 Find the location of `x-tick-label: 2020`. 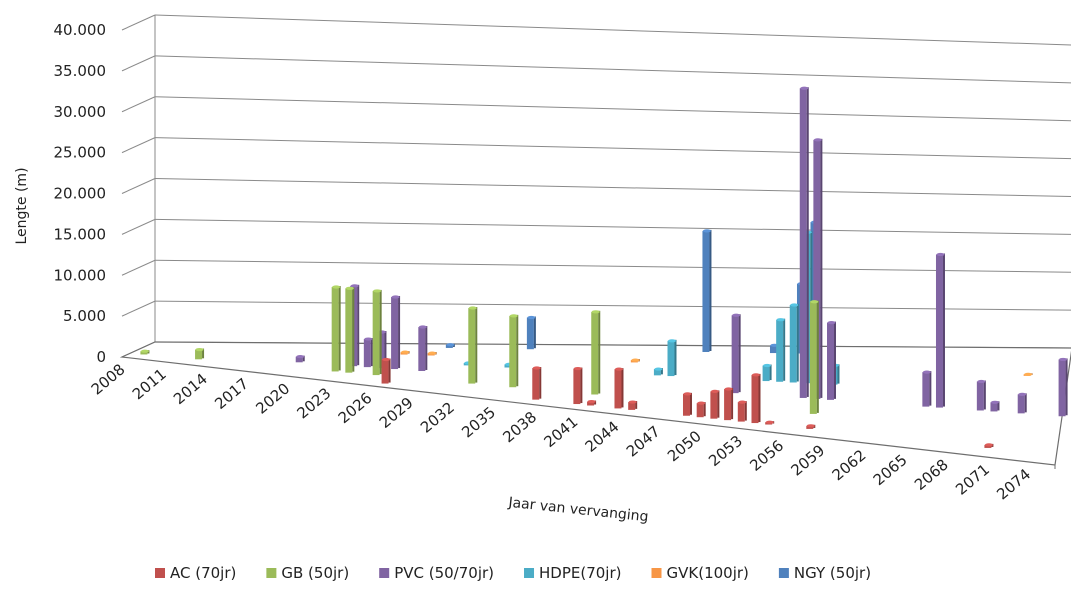

x-tick-label: 2020 is located at coordinates (272, 398).